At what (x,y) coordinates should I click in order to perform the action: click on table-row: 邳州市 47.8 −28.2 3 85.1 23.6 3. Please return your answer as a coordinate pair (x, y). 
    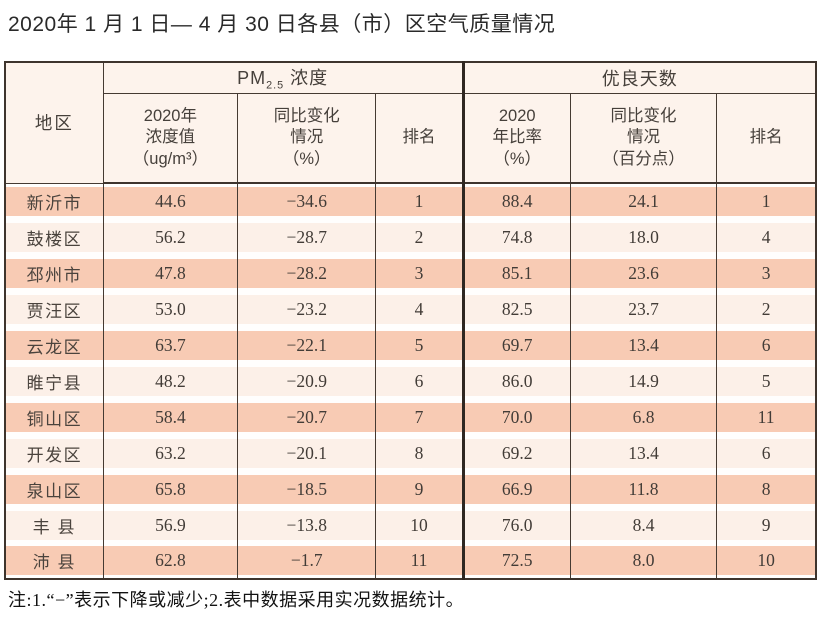
    Looking at the image, I should click on (410, 273).